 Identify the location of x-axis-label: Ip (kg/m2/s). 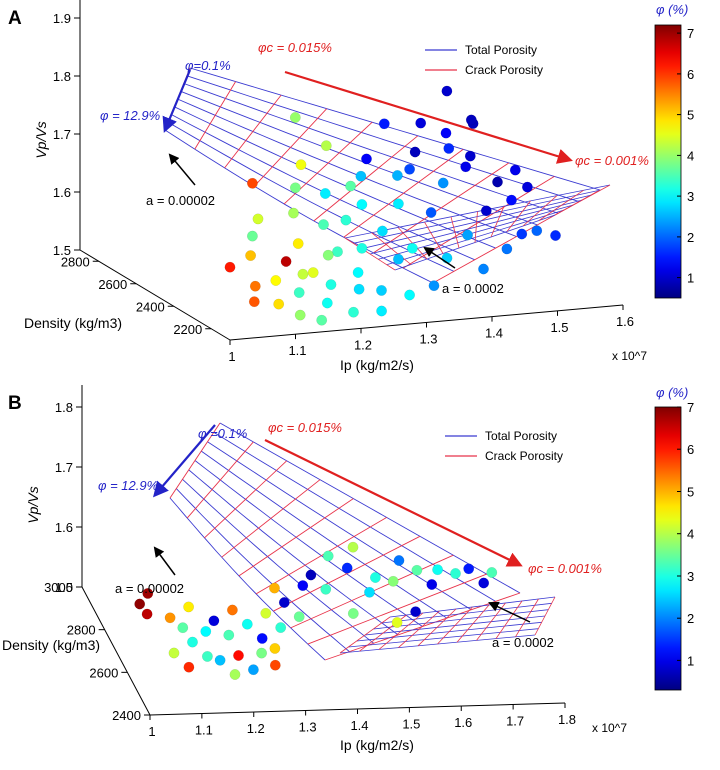
(377, 365).